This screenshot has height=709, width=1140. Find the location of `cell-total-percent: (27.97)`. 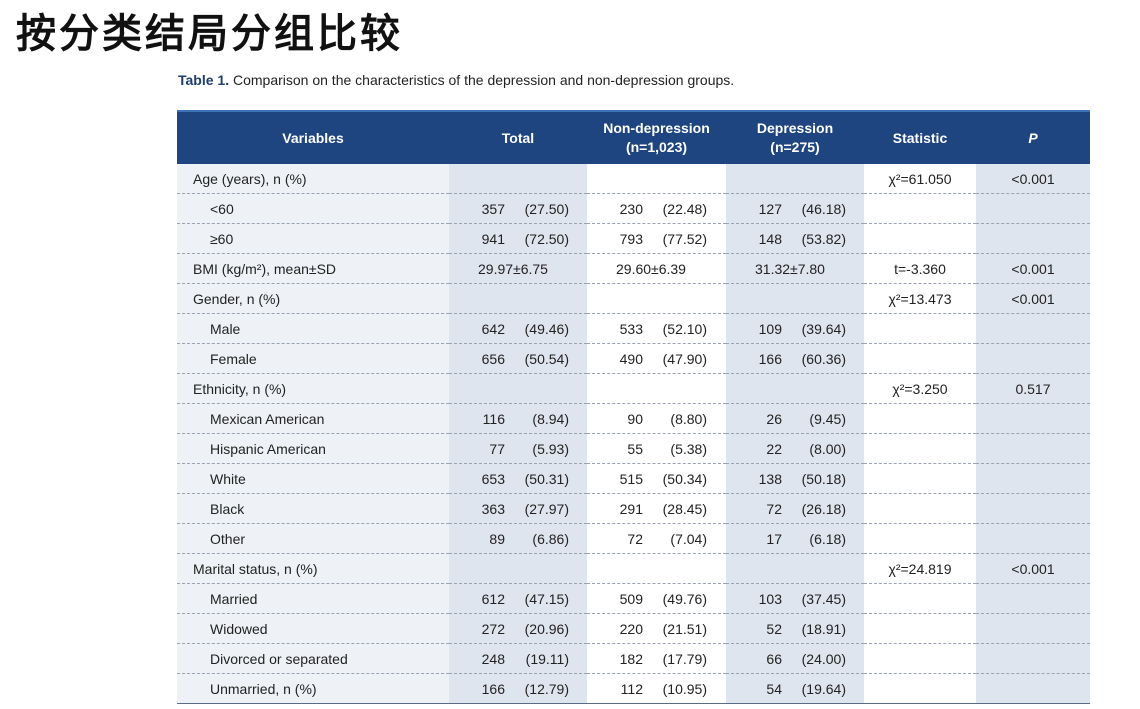

cell-total-percent: (27.97) is located at coordinates (546, 508).